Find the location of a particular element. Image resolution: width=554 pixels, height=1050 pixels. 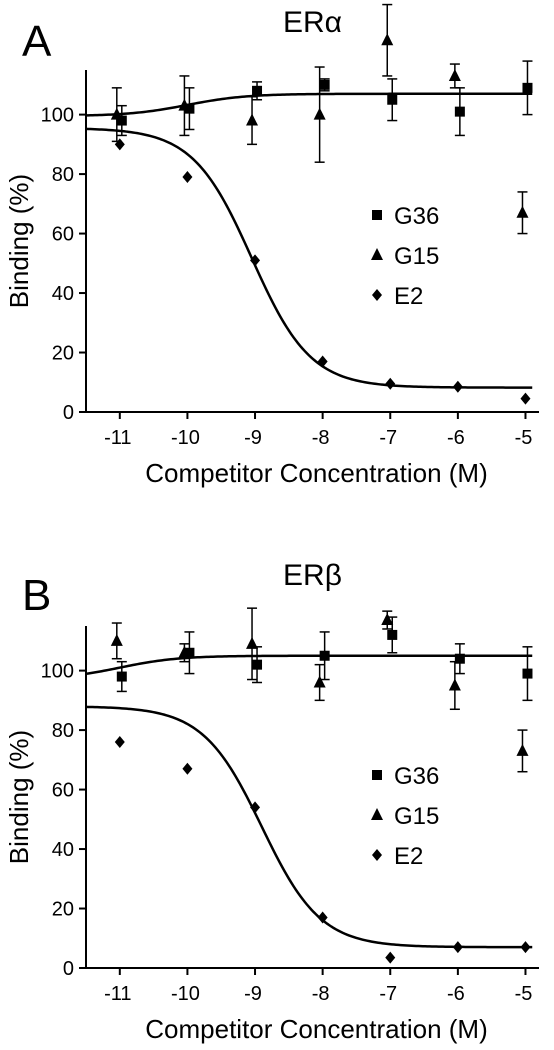

chart-b-x-tick-label: -5 is located at coordinates (524, 994).